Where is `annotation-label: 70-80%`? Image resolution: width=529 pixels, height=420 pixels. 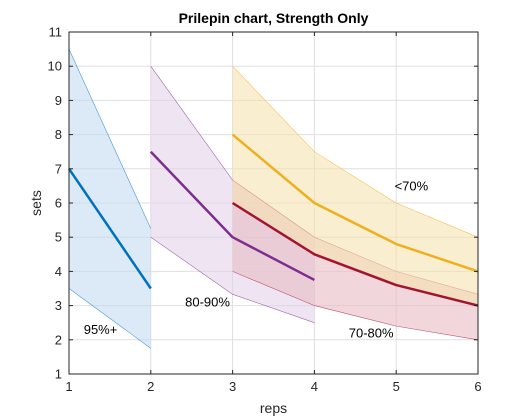 annotation-label: 70-80% is located at coordinates (371, 332).